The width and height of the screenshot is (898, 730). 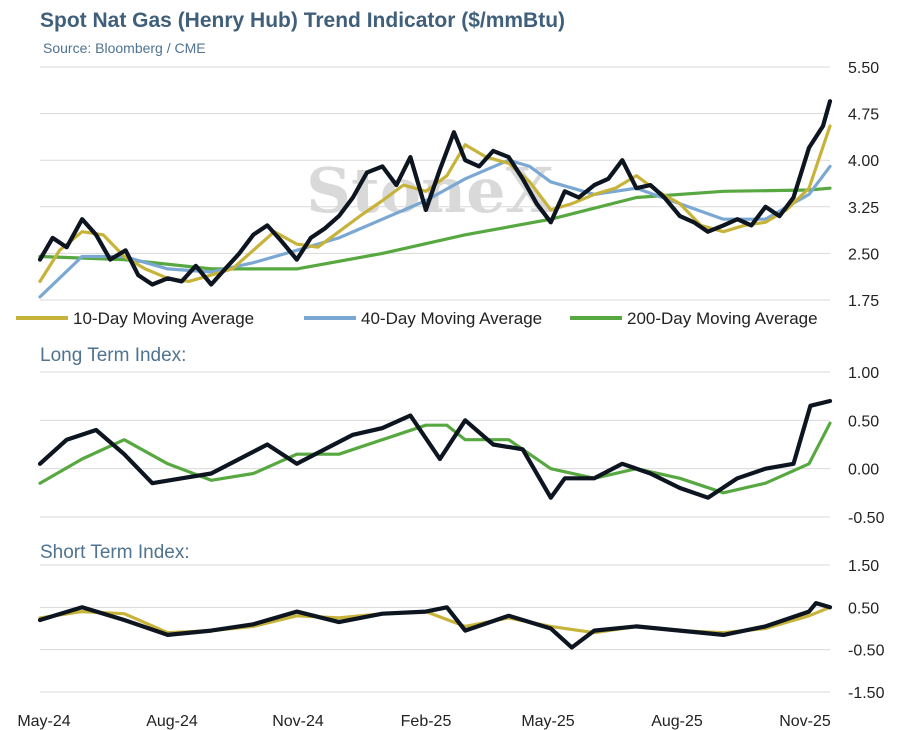 What do you see at coordinates (863, 470) in the screenshot?
I see `long-y-tick-label: 0.00` at bounding box center [863, 470].